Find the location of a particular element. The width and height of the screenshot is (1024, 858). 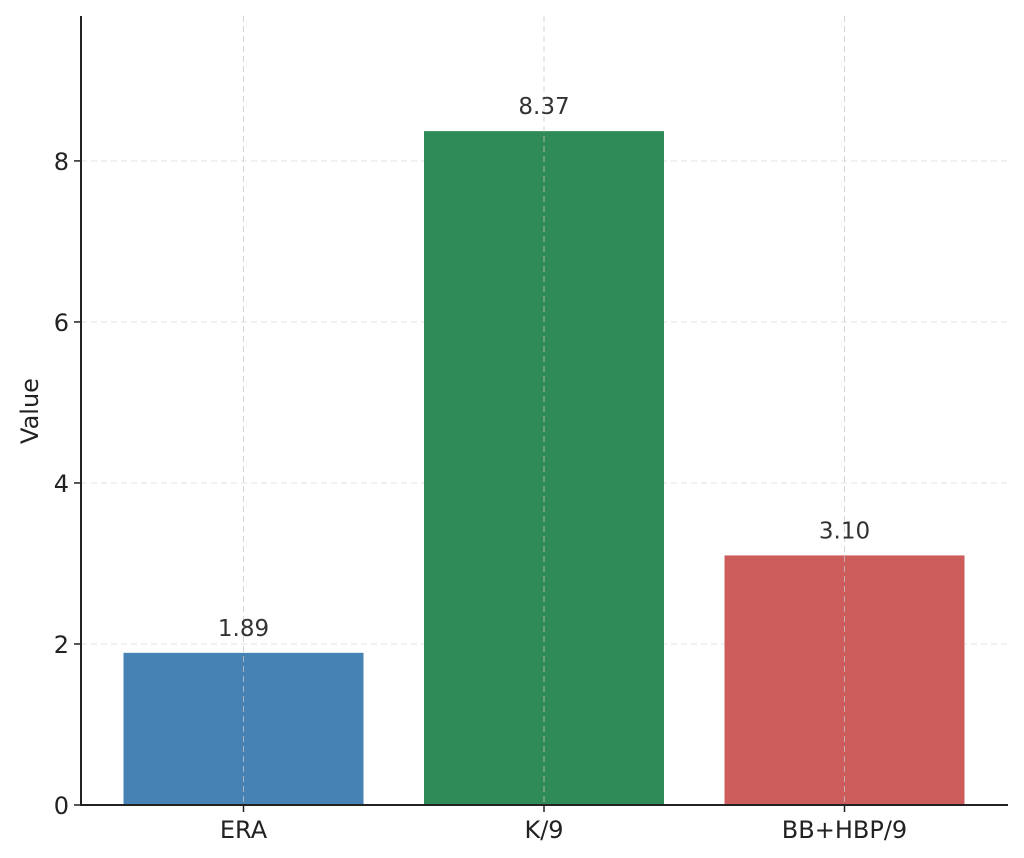

y-axis-title: Value is located at coordinates (30, 411).